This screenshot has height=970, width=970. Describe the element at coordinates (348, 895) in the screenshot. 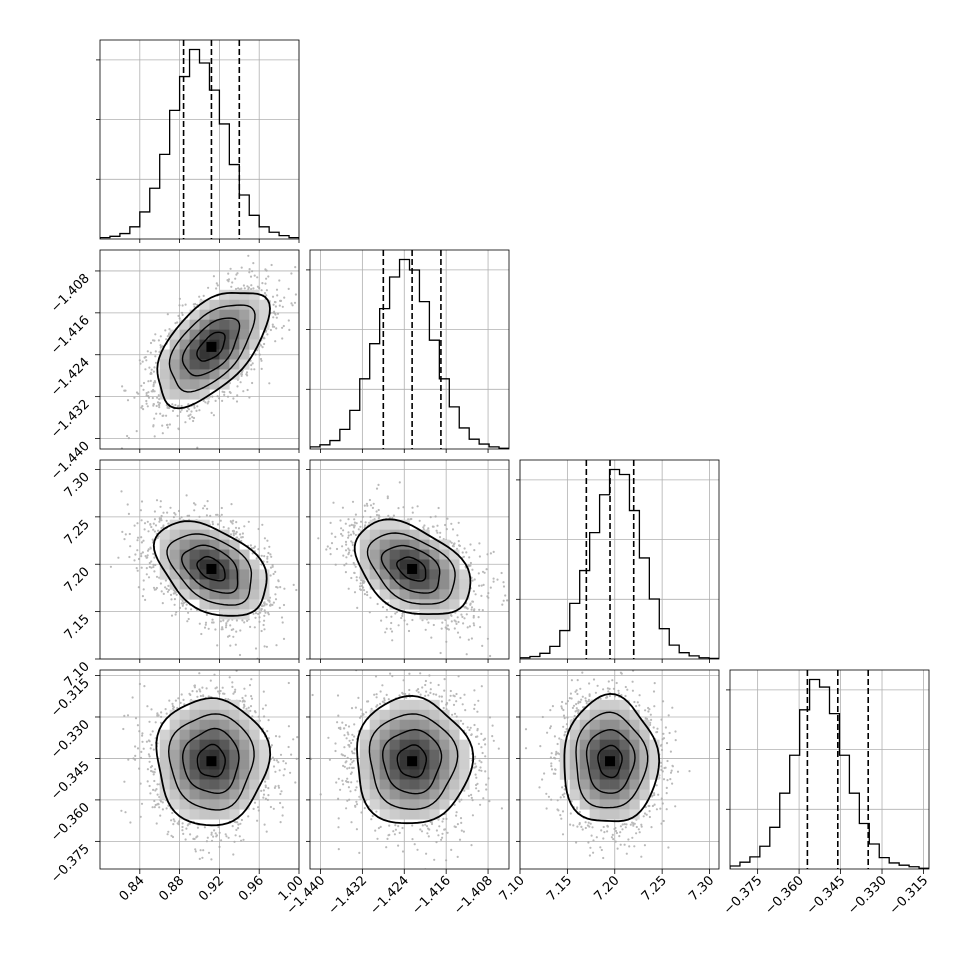

I see `x-tick-label-1-1: −1.432` at that location.